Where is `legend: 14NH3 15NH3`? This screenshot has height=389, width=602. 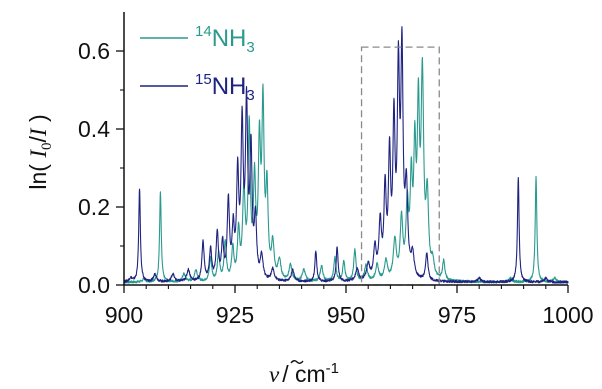 legend: 14NH3 15NH3 is located at coordinates (197, 63).